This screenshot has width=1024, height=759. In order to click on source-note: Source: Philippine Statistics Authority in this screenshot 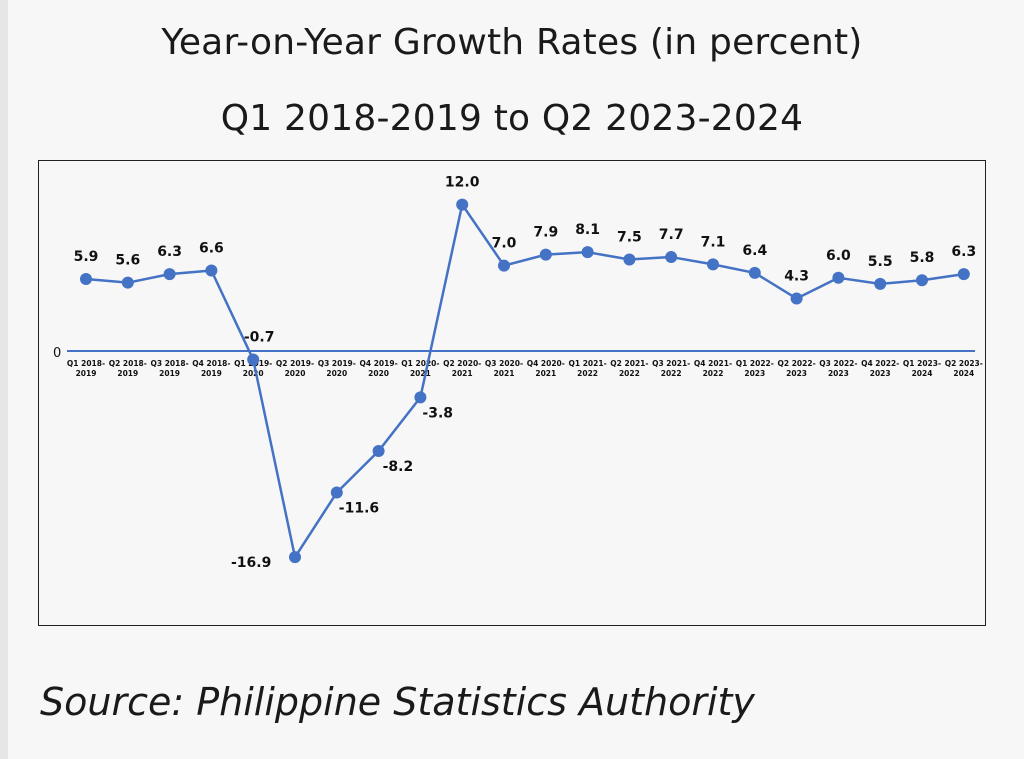, I will do `click(397, 702)`.